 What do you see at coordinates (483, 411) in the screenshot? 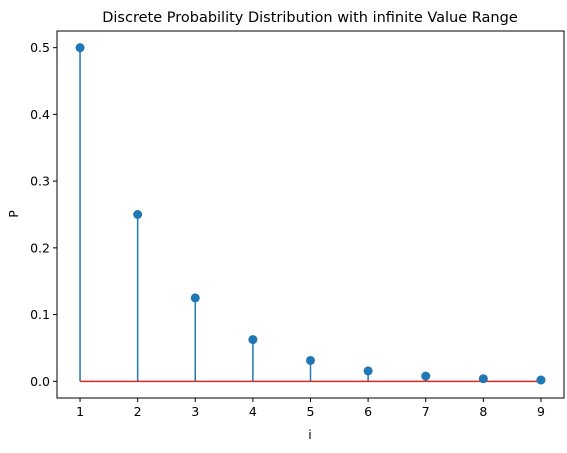
I see `x-tick-label: 8` at bounding box center [483, 411].